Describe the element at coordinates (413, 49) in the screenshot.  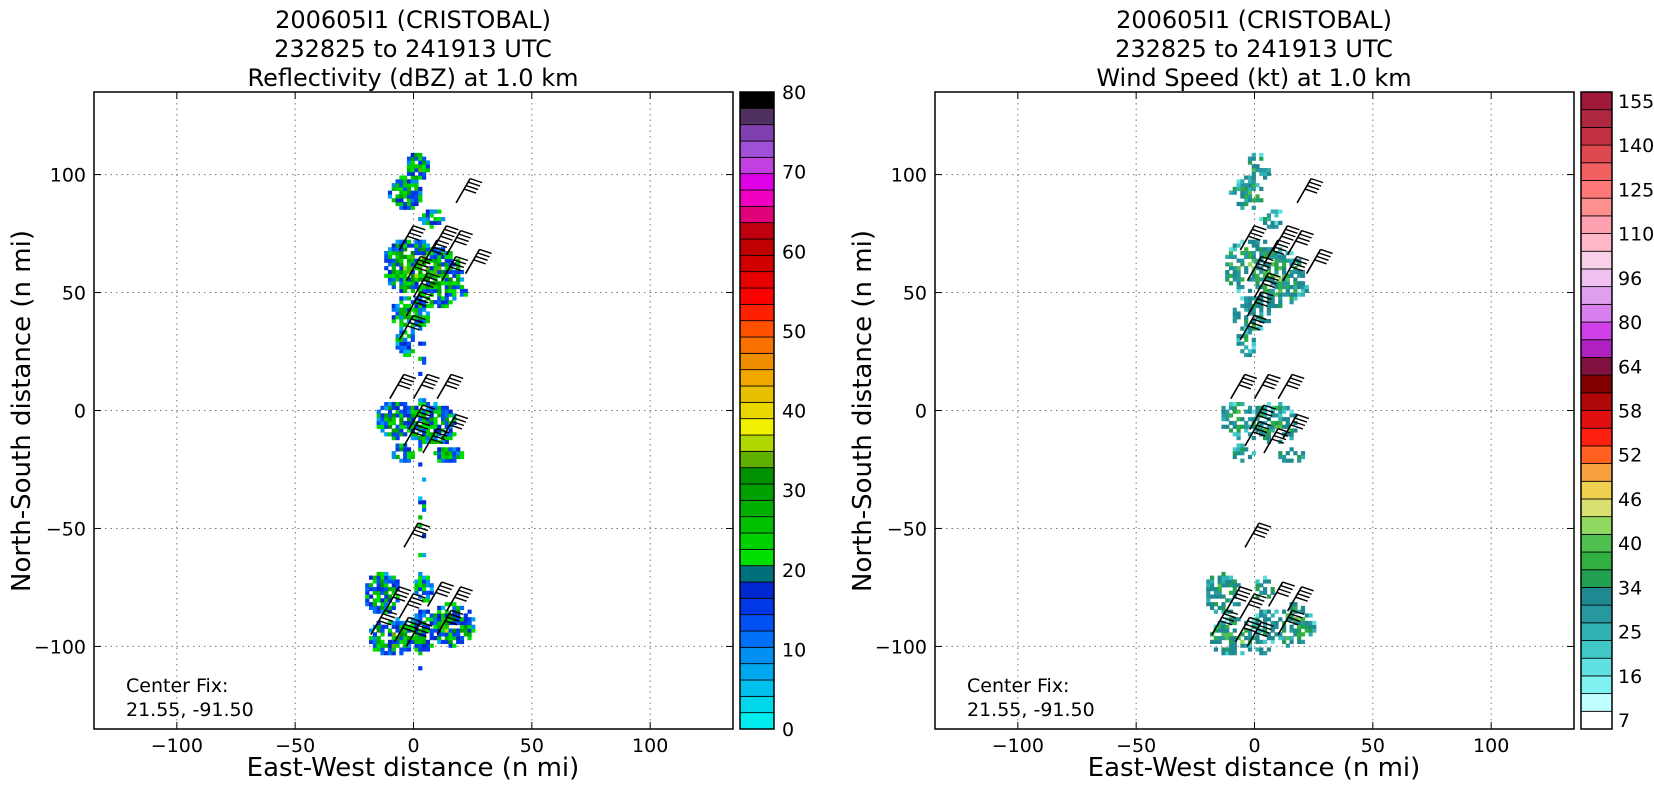
I see `chart-title-line-2: 232825 to 241913 UTC` at that location.